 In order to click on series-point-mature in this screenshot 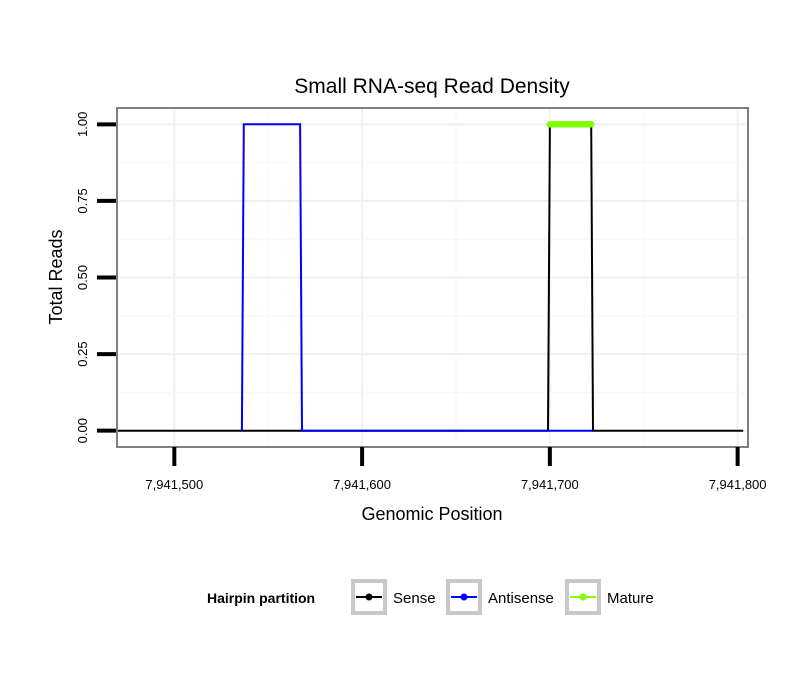, I will do `click(591, 124)`.